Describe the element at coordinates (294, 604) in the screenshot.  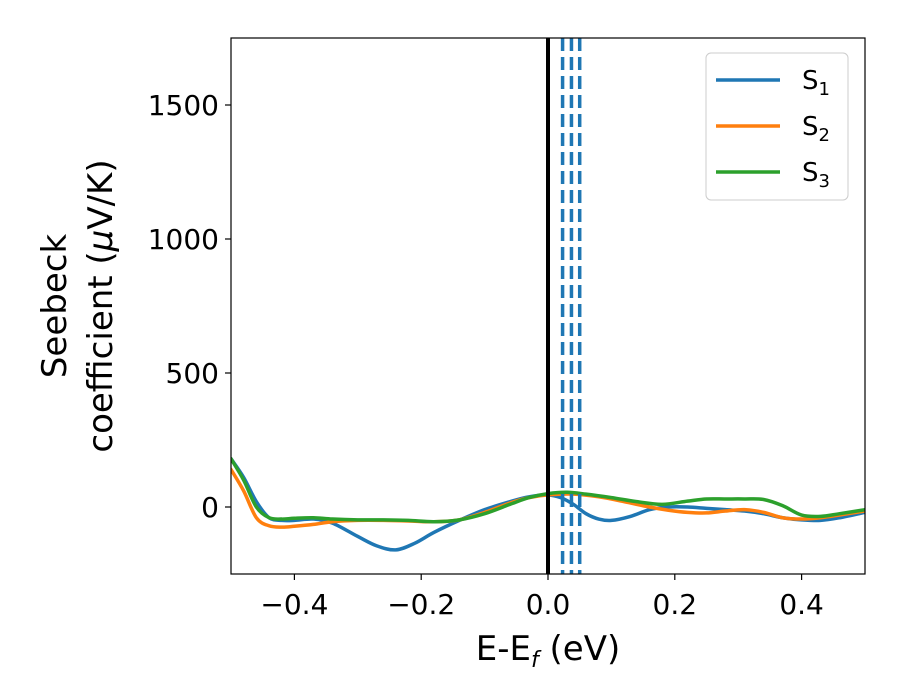
I see `x-tick-label: −0.4` at that location.